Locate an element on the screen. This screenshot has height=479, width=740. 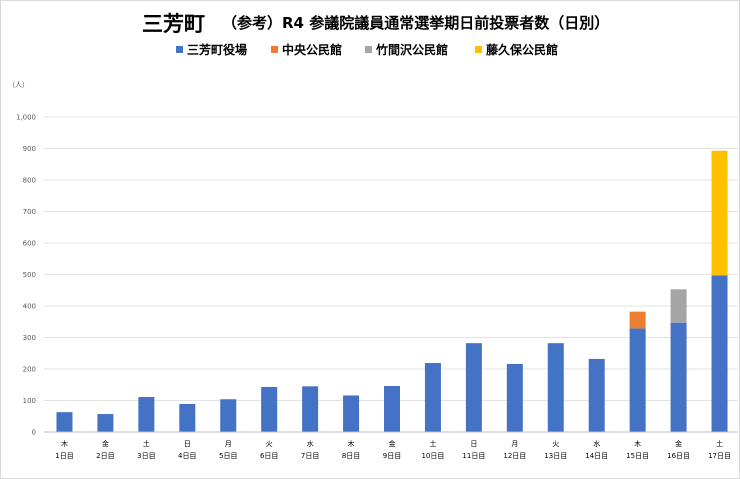
x-tick-day: 2日目 is located at coordinates (105, 456).